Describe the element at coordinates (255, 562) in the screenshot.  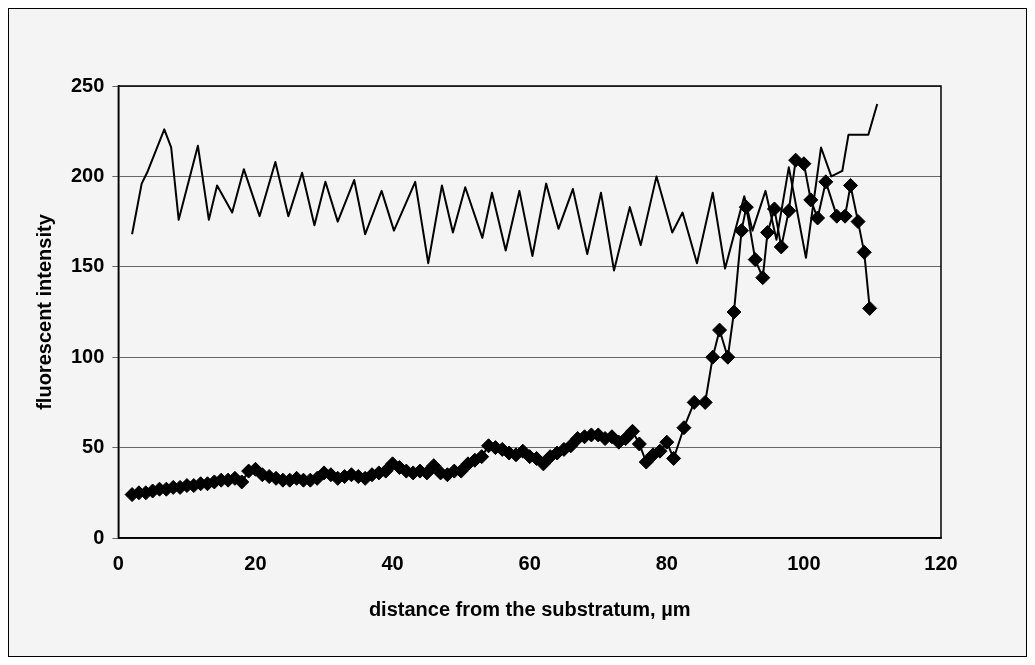
I see `x-tick-label: 20` at that location.